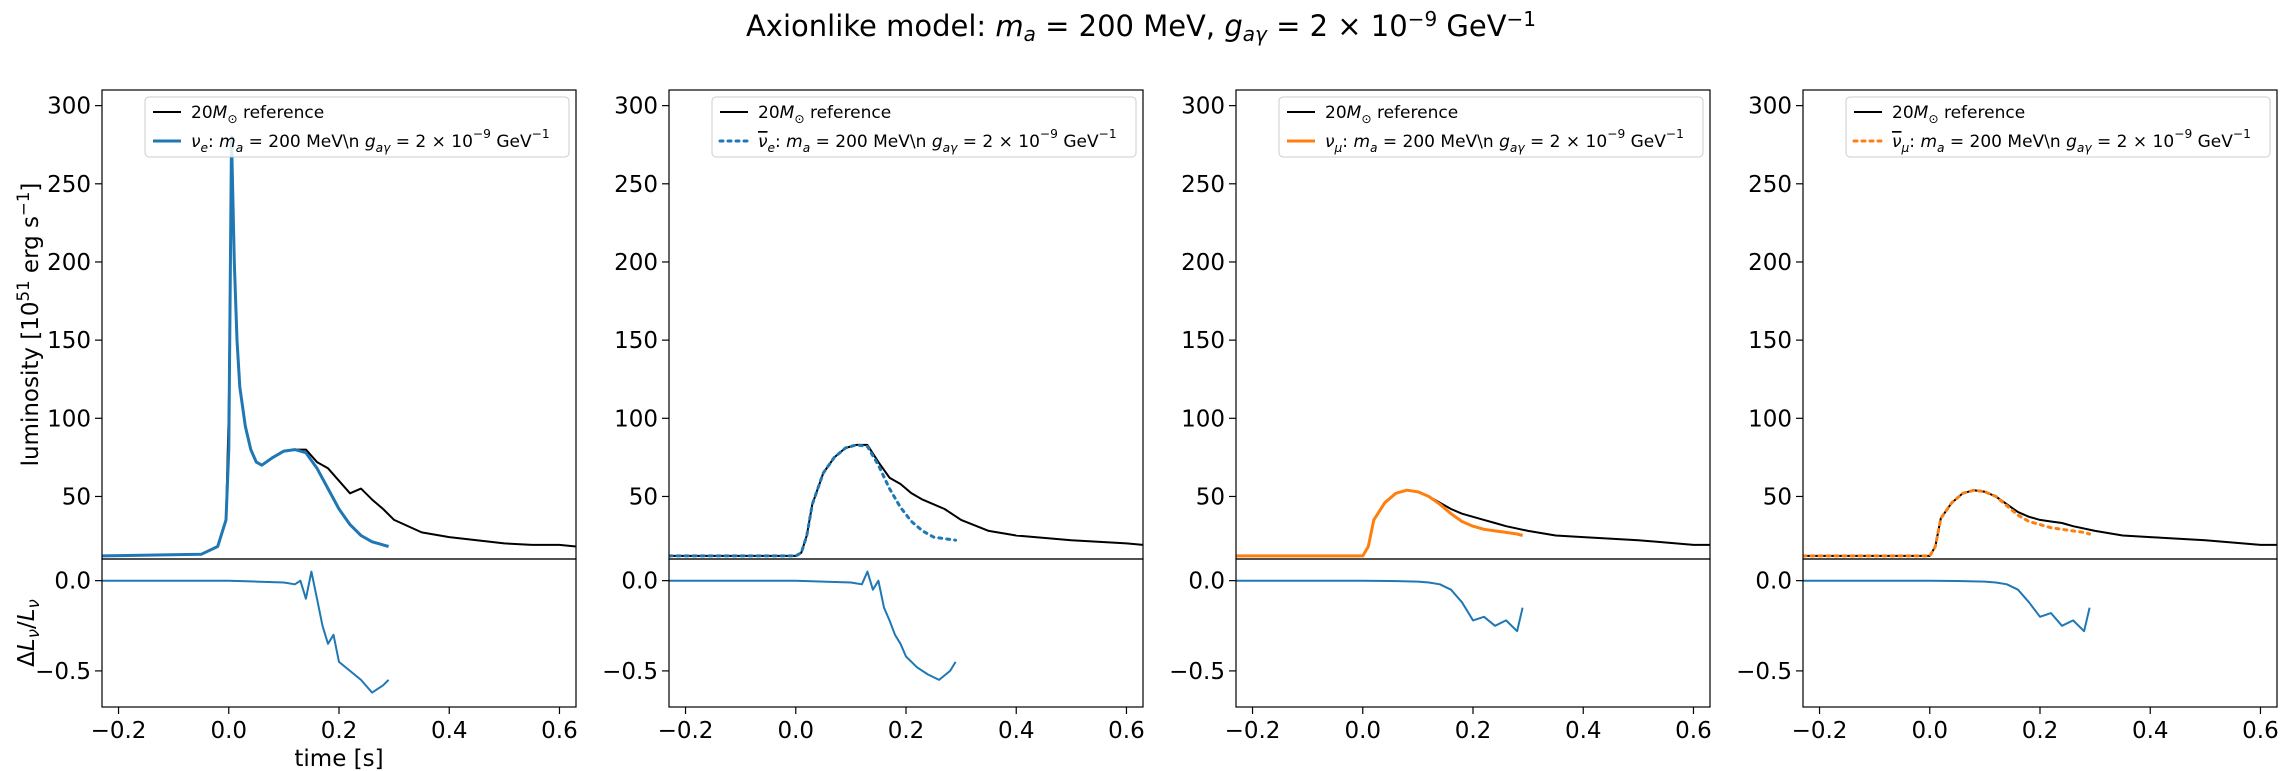 The height and width of the screenshot is (771, 2283). Describe the element at coordinates (28, 633) in the screenshot. I see `residual-y-axis-label: ΔLν/Lν` at that location.